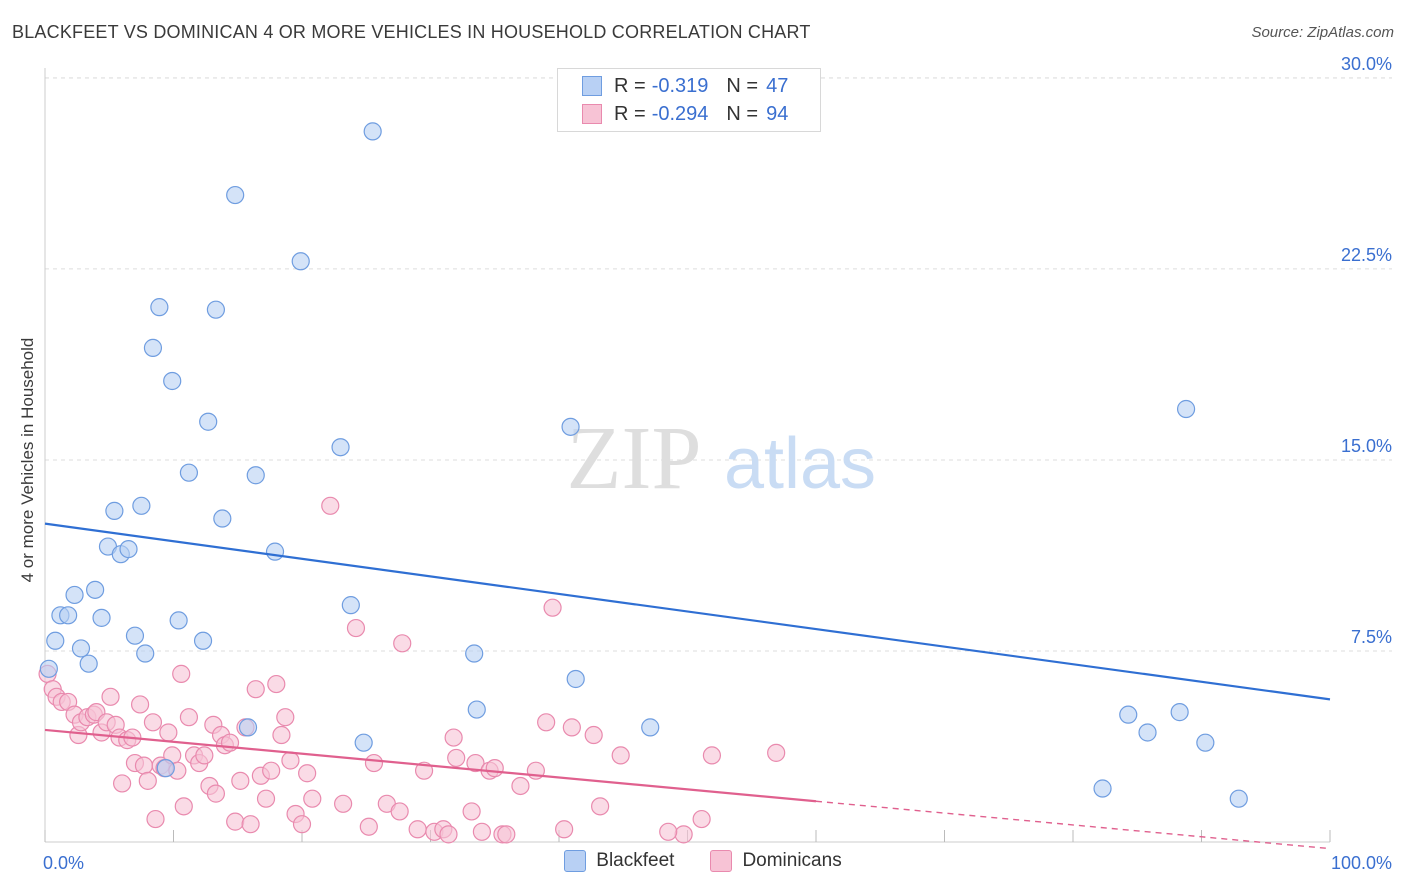 The image size is (1406, 892). Describe the element at coordinates (792, 860) in the screenshot. I see `legend-label: Dominicans` at that location.